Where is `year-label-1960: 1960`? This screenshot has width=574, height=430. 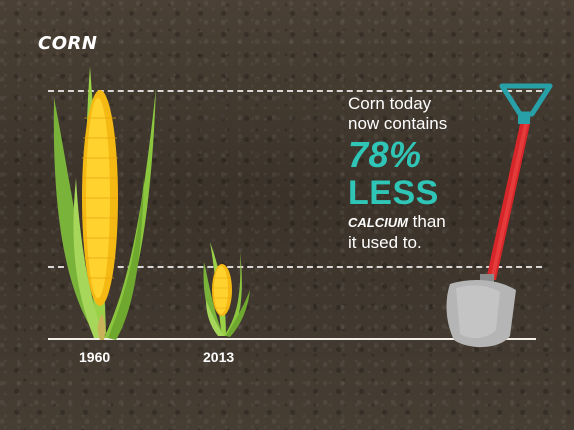
year-label-1960: 1960 is located at coordinates (95, 357).